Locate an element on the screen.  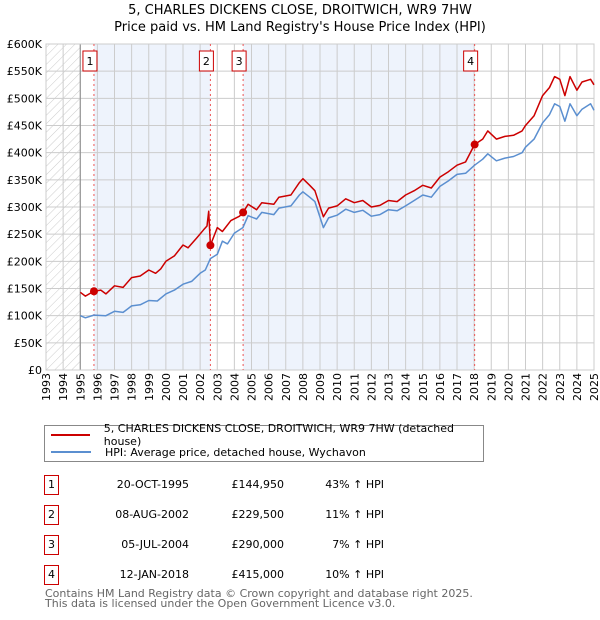
x-tick-label: 2022 is located at coordinates (543, 387).